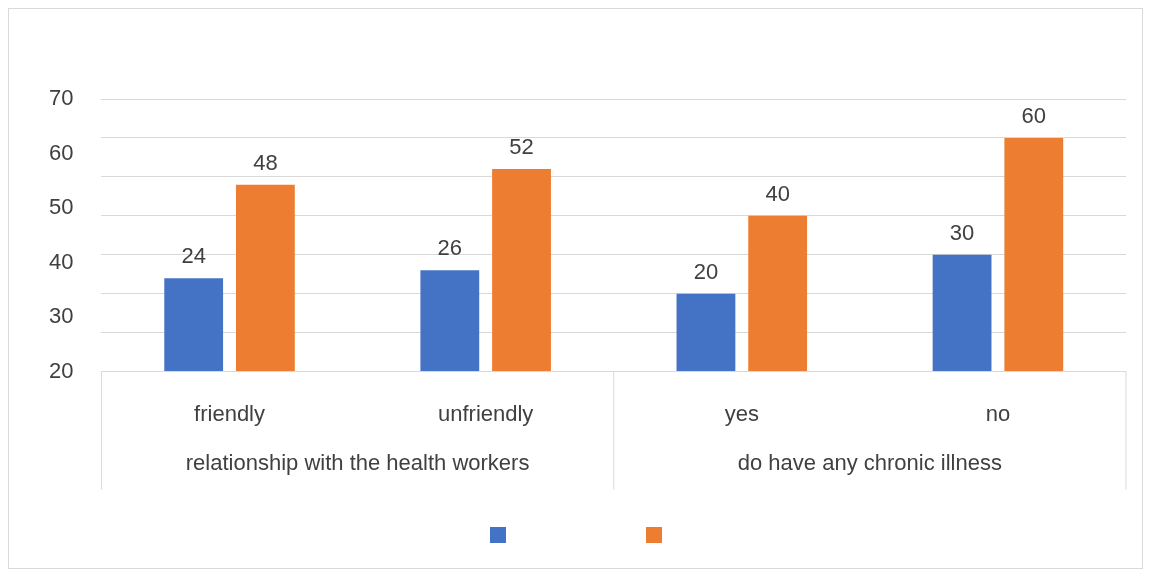 This screenshot has width=1151, height=577. What do you see at coordinates (741, 413) in the screenshot?
I see `x-tick-label: yes` at bounding box center [741, 413].